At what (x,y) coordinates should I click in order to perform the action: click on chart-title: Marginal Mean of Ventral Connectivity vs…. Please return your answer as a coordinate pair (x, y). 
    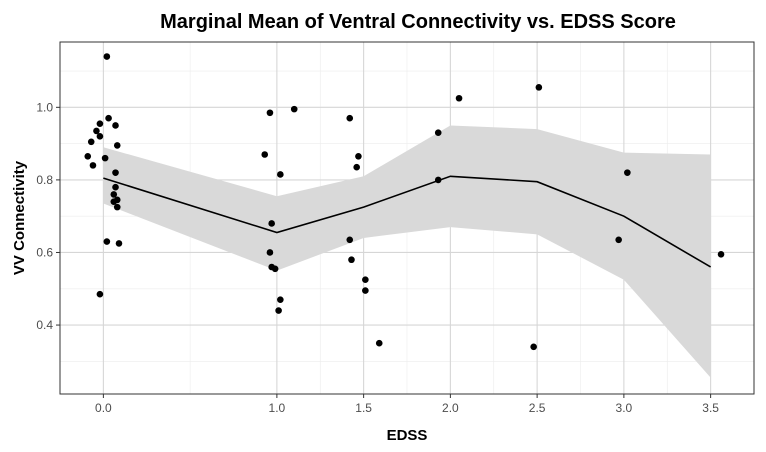
    Looking at the image, I should click on (418, 22).